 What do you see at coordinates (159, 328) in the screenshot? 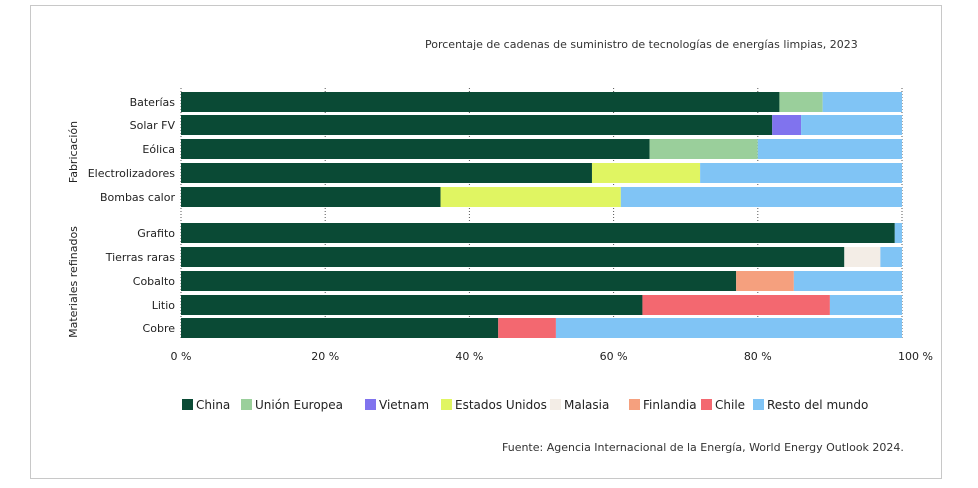
I see `category-label: Cobre` at bounding box center [159, 328].